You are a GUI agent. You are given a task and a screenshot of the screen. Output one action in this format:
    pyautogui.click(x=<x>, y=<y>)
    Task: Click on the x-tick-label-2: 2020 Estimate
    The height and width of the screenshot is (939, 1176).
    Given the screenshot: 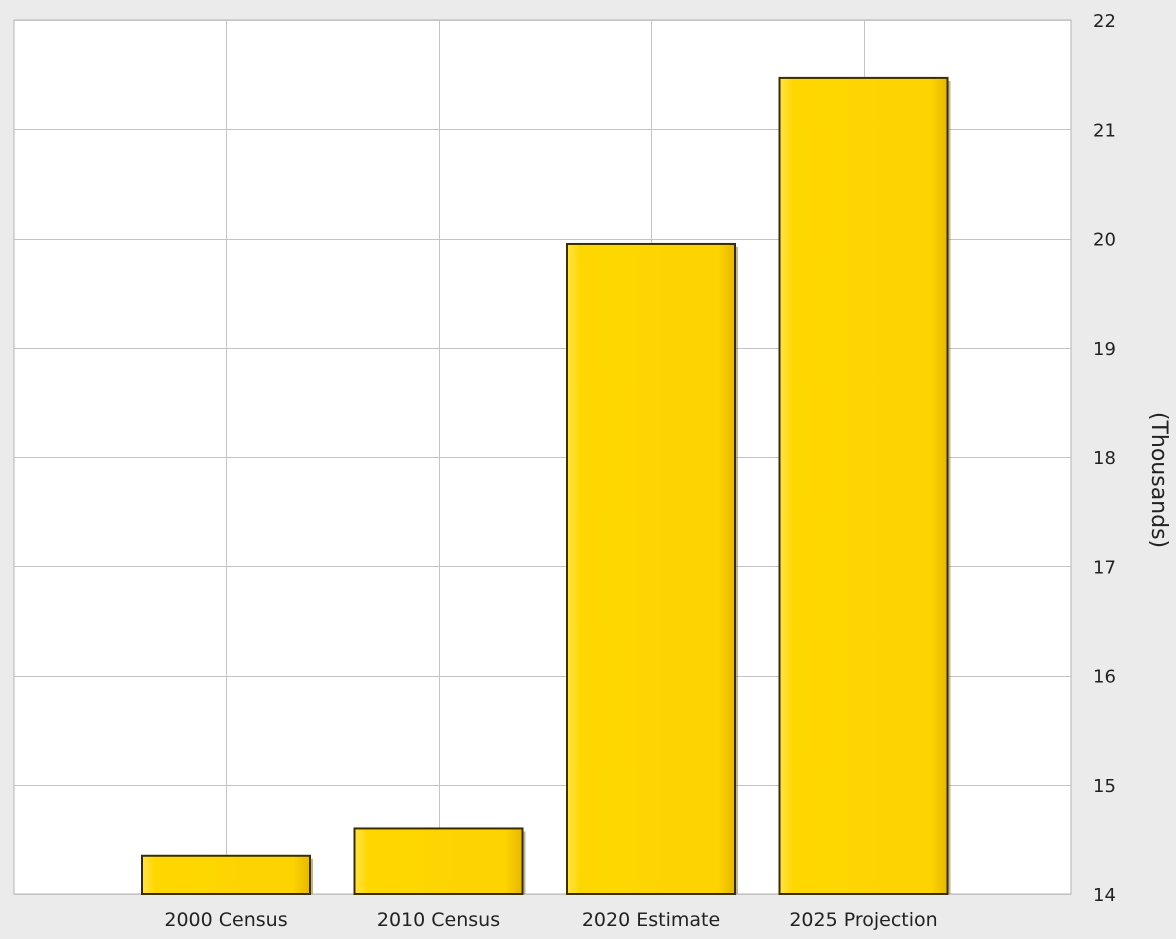 What is the action you would take?
    pyautogui.click(x=651, y=920)
    